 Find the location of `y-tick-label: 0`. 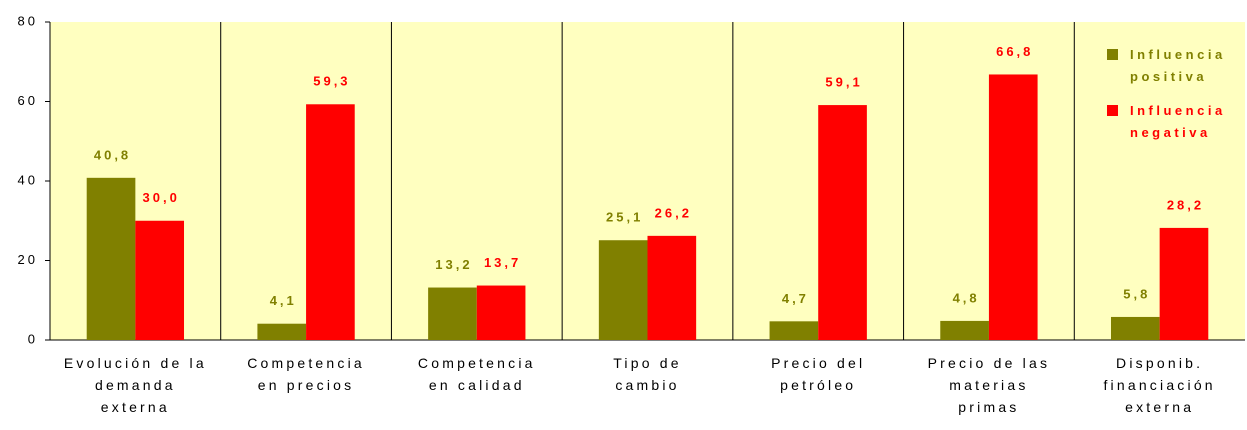

y-tick-label: 0 is located at coordinates (33, 338).